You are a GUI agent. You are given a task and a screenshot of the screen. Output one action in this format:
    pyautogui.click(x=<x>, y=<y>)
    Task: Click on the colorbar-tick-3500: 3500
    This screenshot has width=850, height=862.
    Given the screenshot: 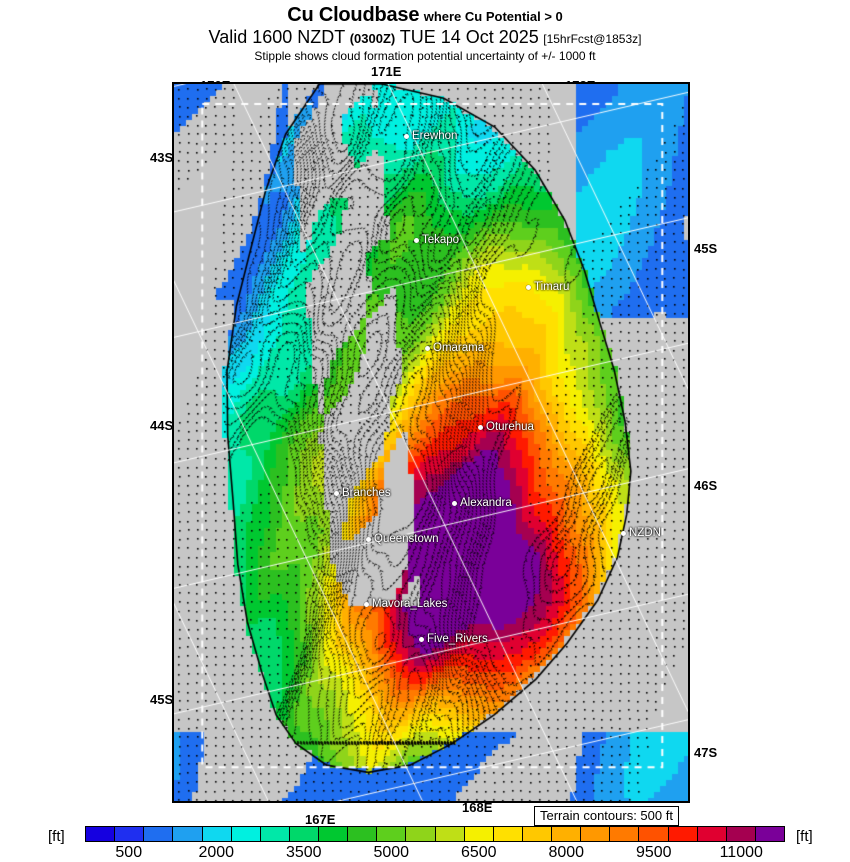 What is the action you would take?
    pyautogui.click(x=303, y=852)
    